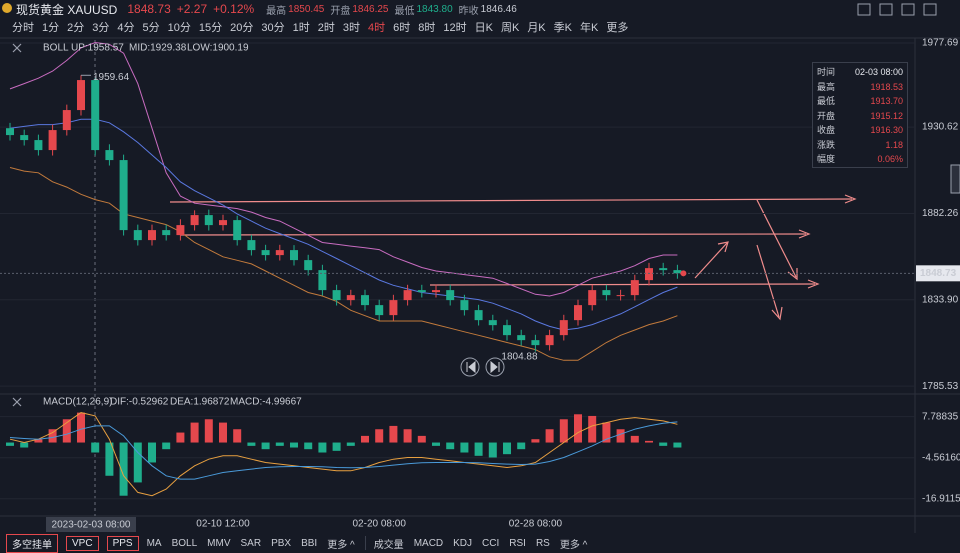 This screenshot has height=553, width=960. What do you see at coordinates (886, 86) in the screenshot?
I see `tooltip-value: 1918.53` at bounding box center [886, 86].